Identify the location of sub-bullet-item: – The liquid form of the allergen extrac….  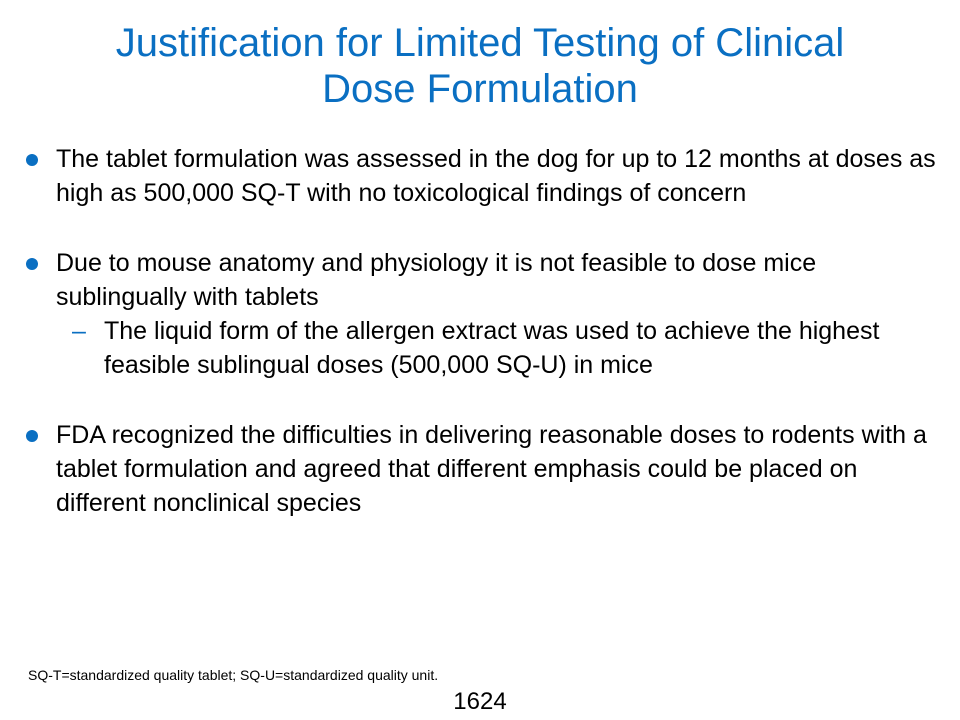
(498, 348).